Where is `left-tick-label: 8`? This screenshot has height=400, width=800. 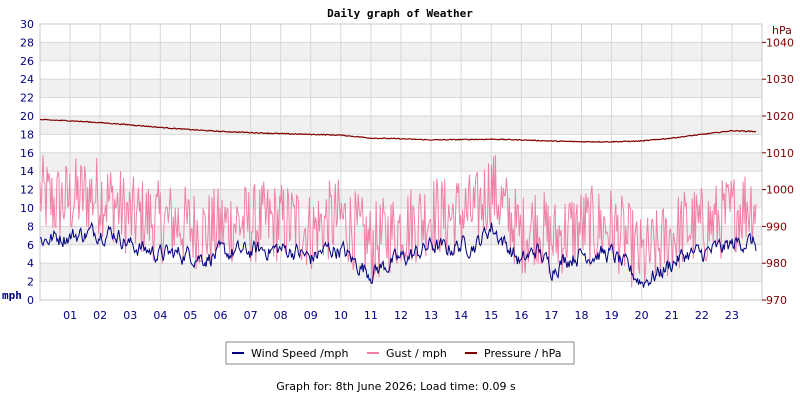
left-tick-label: 8 is located at coordinates (30, 226).